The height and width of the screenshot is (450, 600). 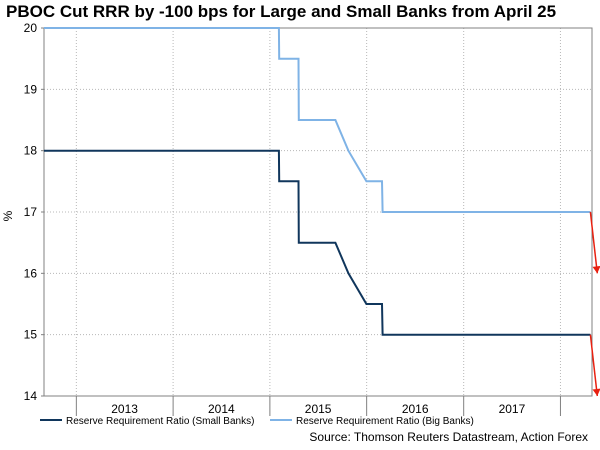 What do you see at coordinates (31, 396) in the screenshot?
I see `y-tick-label: 14` at bounding box center [31, 396].